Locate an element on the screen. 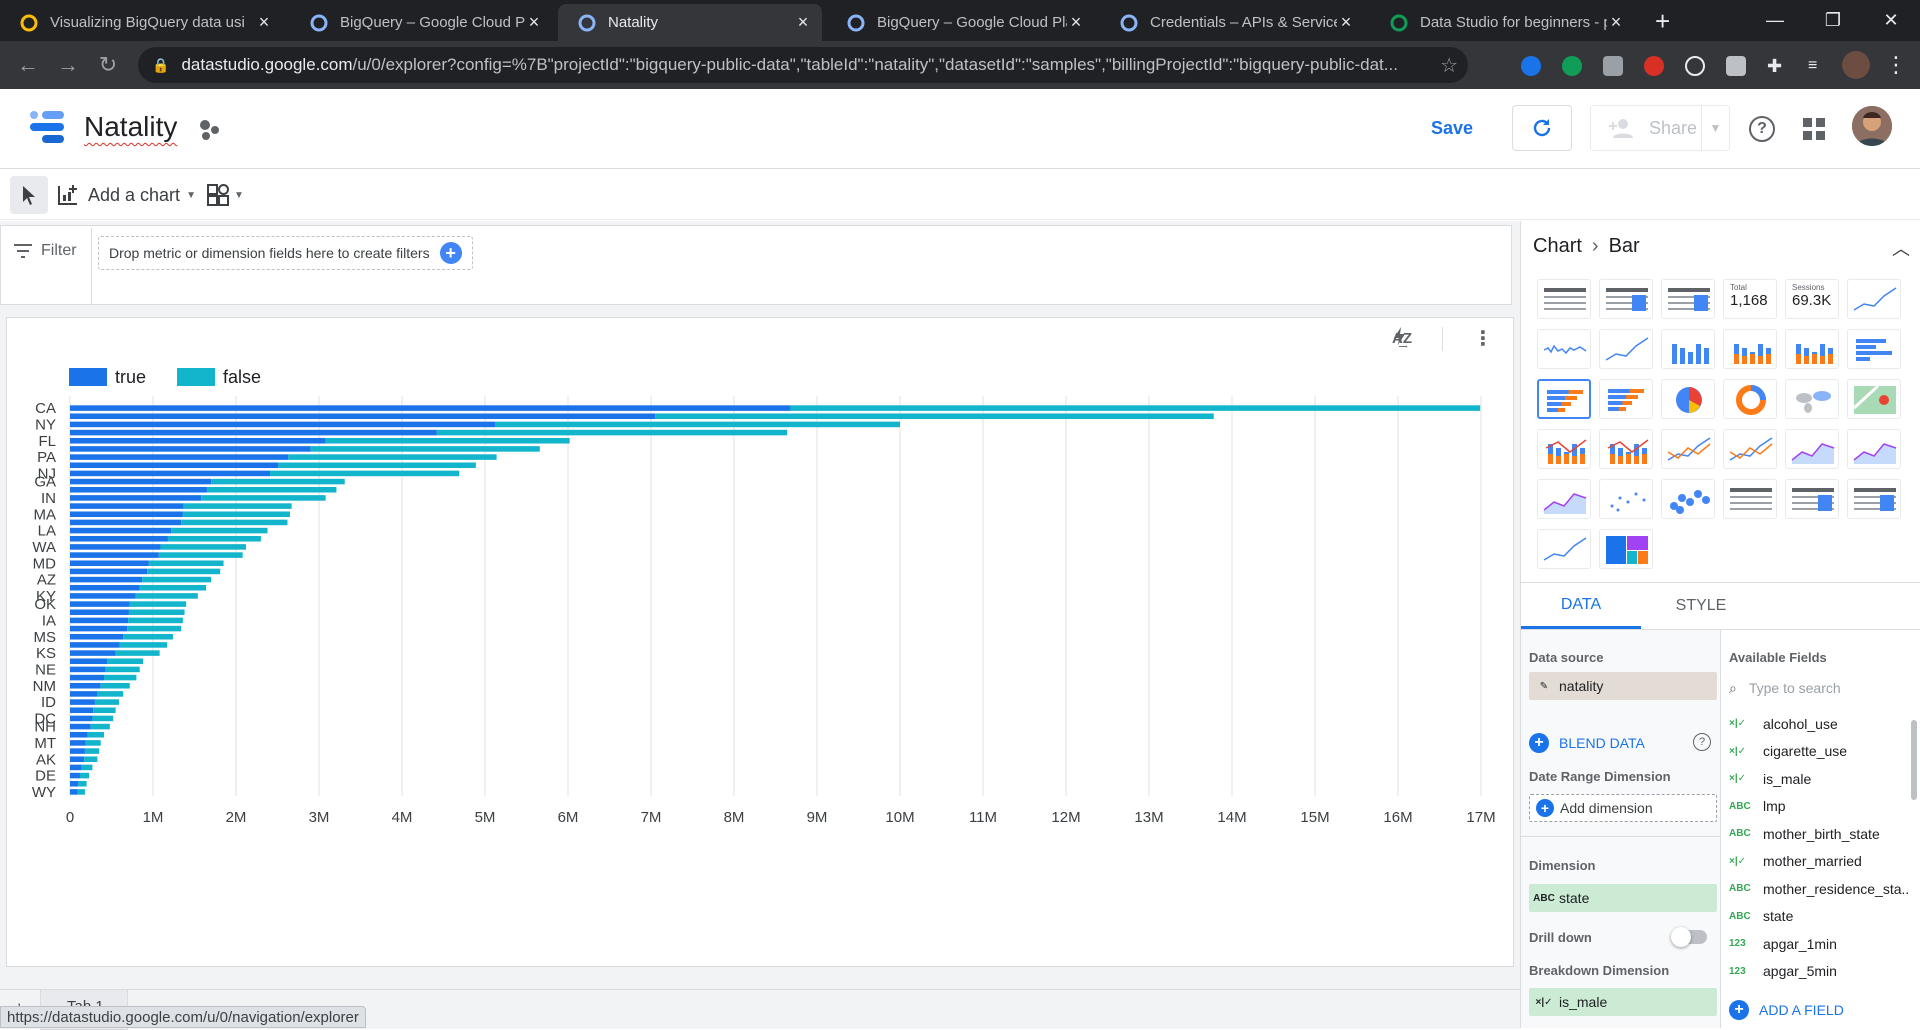 The height and width of the screenshot is (1030, 1920). restore-button: ❐ is located at coordinates (1833, 20).